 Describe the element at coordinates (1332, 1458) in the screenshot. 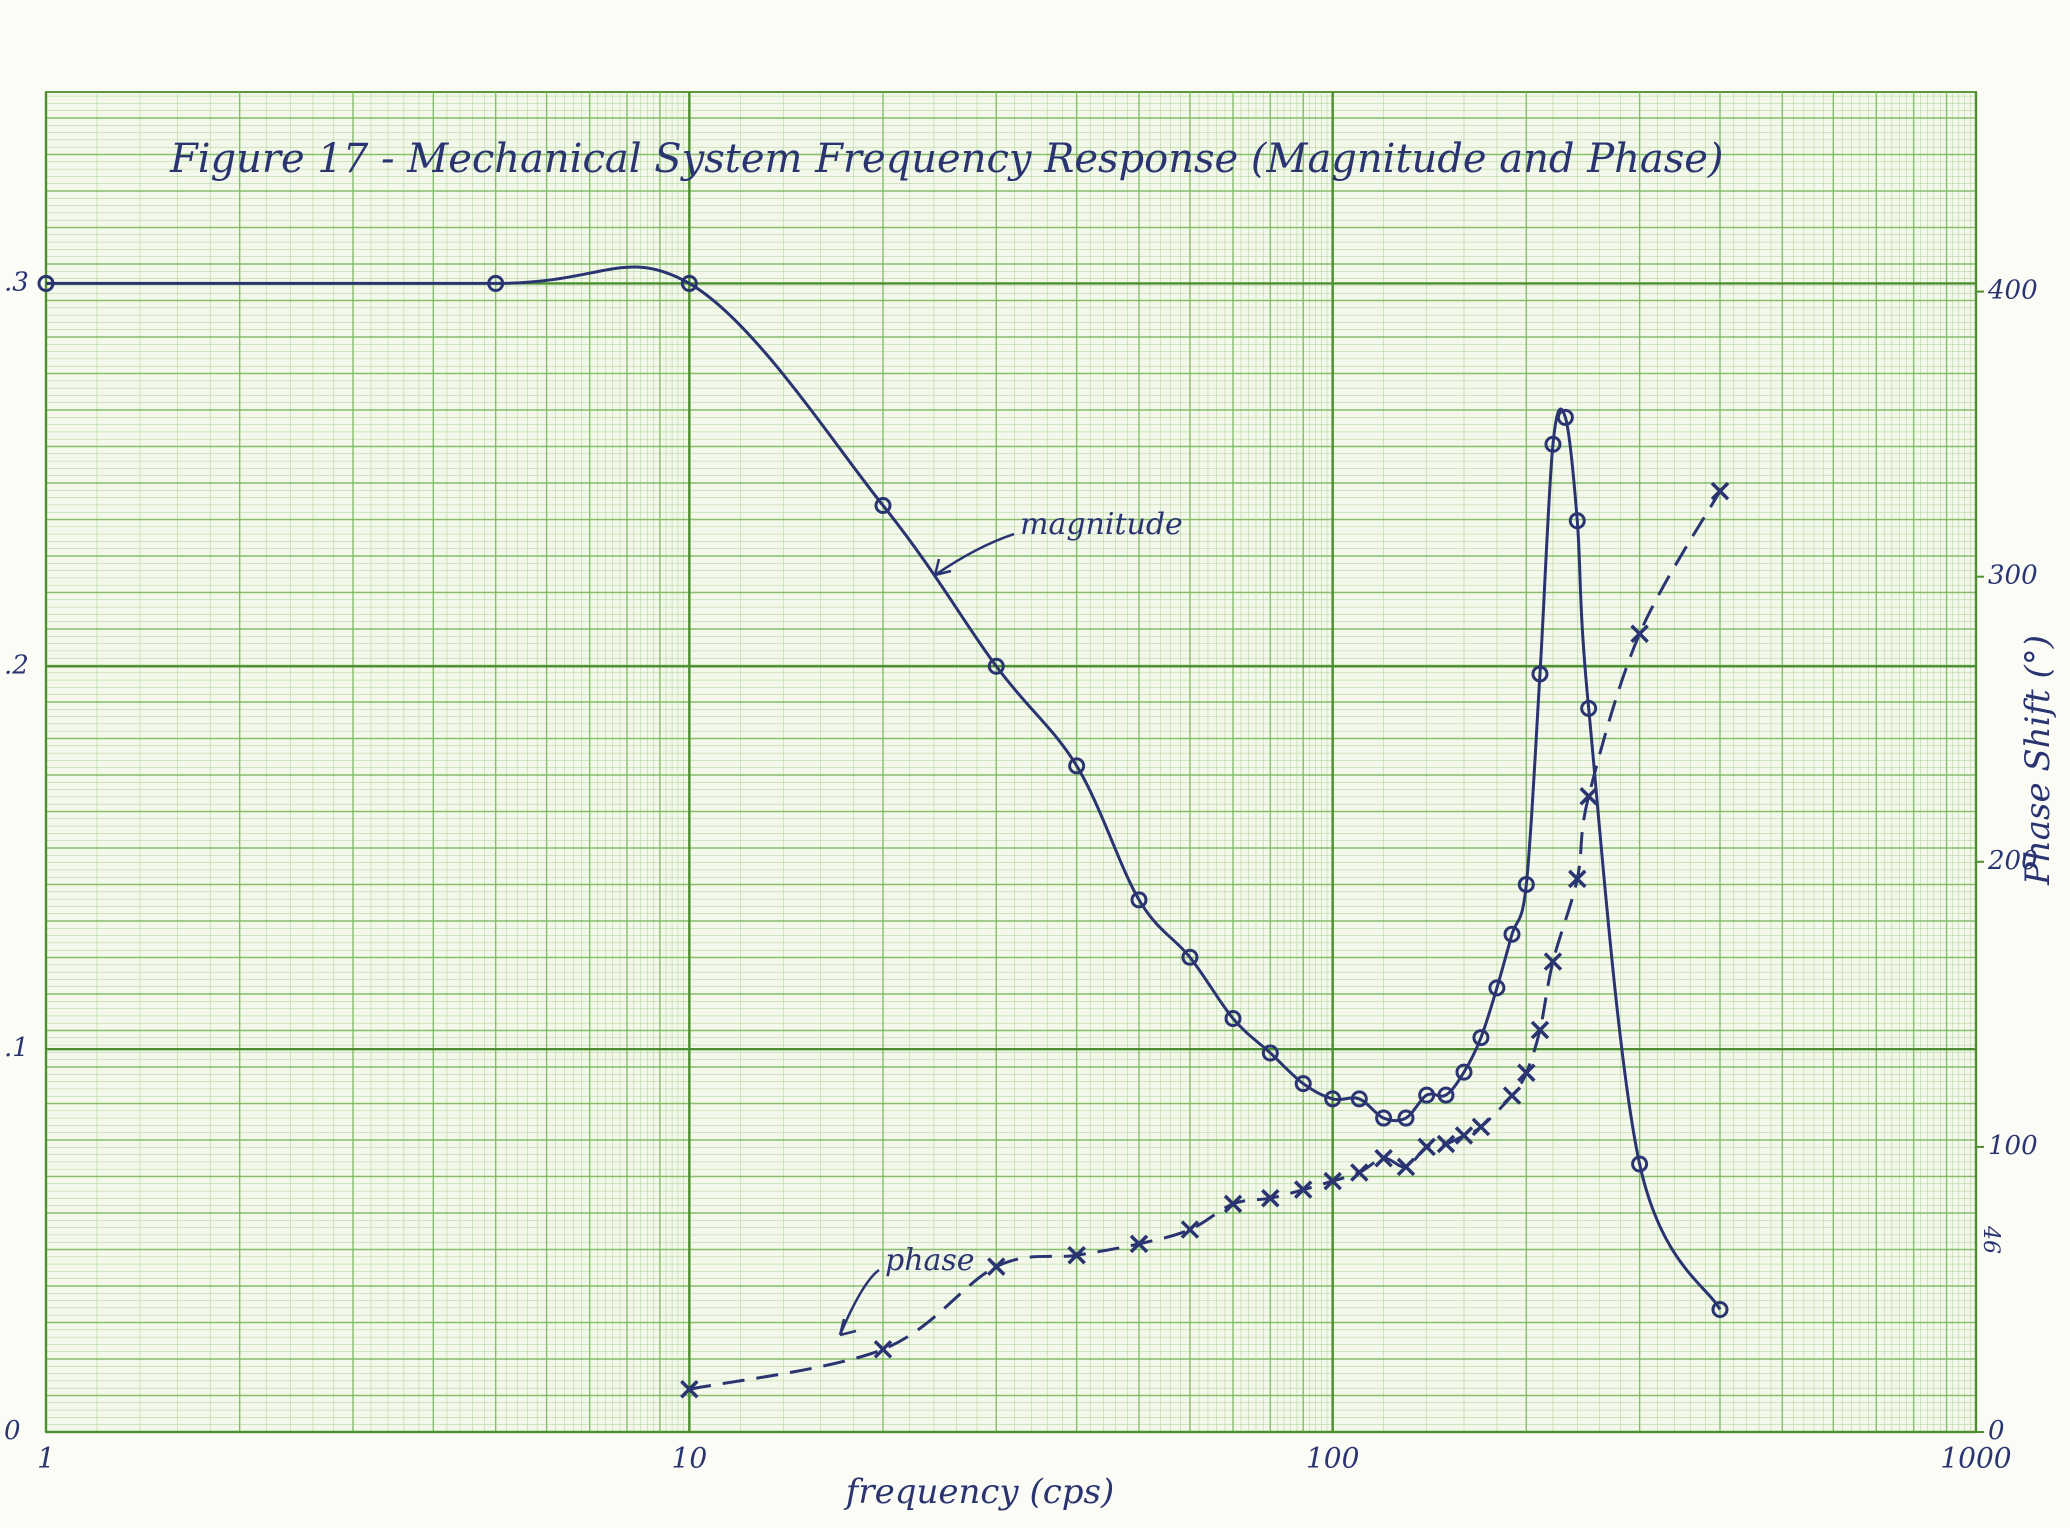

I see `x-tick-label: 100` at that location.